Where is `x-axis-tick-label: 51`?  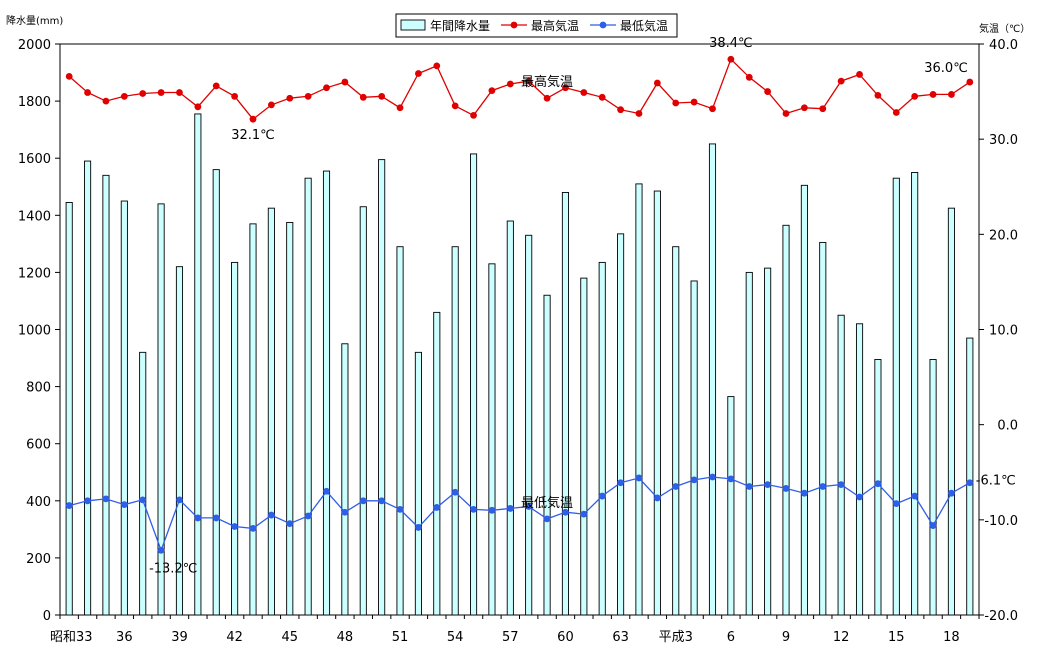 x-axis-tick-label: 51 is located at coordinates (400, 637).